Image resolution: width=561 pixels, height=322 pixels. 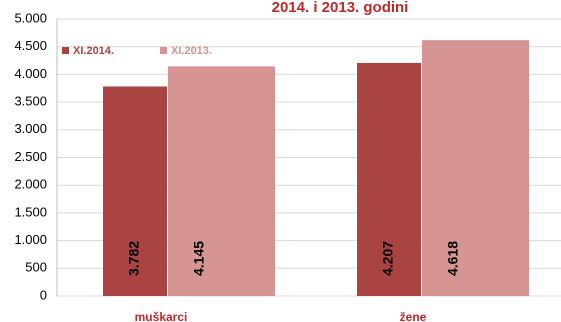 What do you see at coordinates (30, 239) in the screenshot?
I see `y-tick-label: 1.000` at bounding box center [30, 239].